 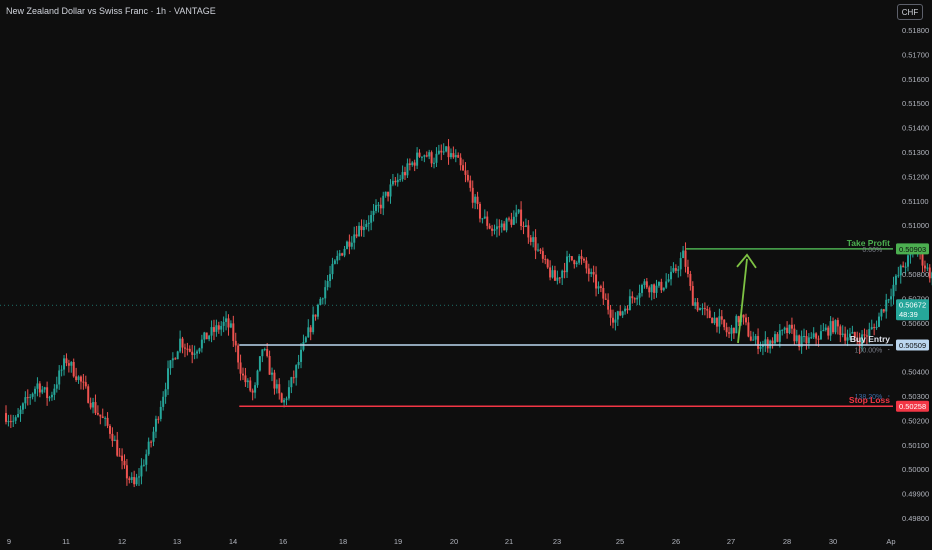 I want to click on time-tick-label: 30, so click(x=833, y=541).